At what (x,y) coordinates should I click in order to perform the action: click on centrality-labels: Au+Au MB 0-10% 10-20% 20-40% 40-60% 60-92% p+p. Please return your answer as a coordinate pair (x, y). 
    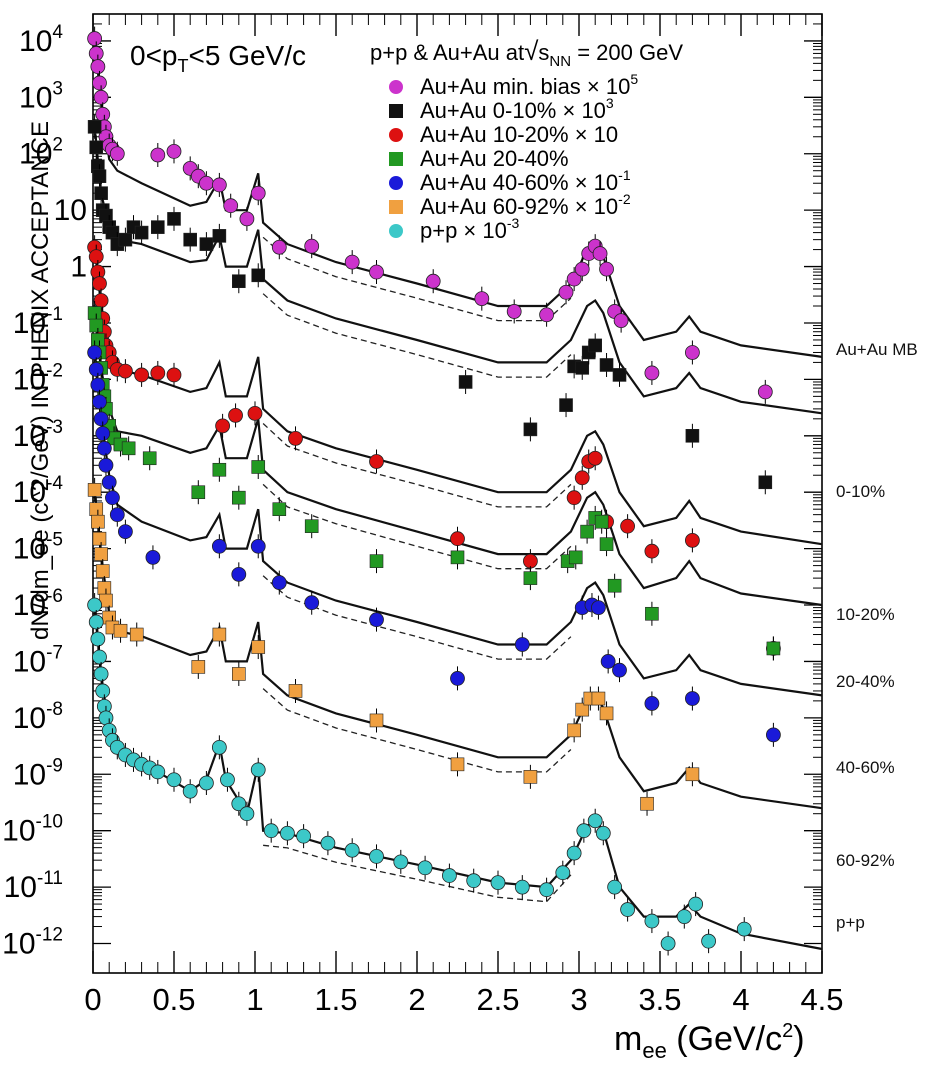
    Looking at the image, I should click on (877, 636).